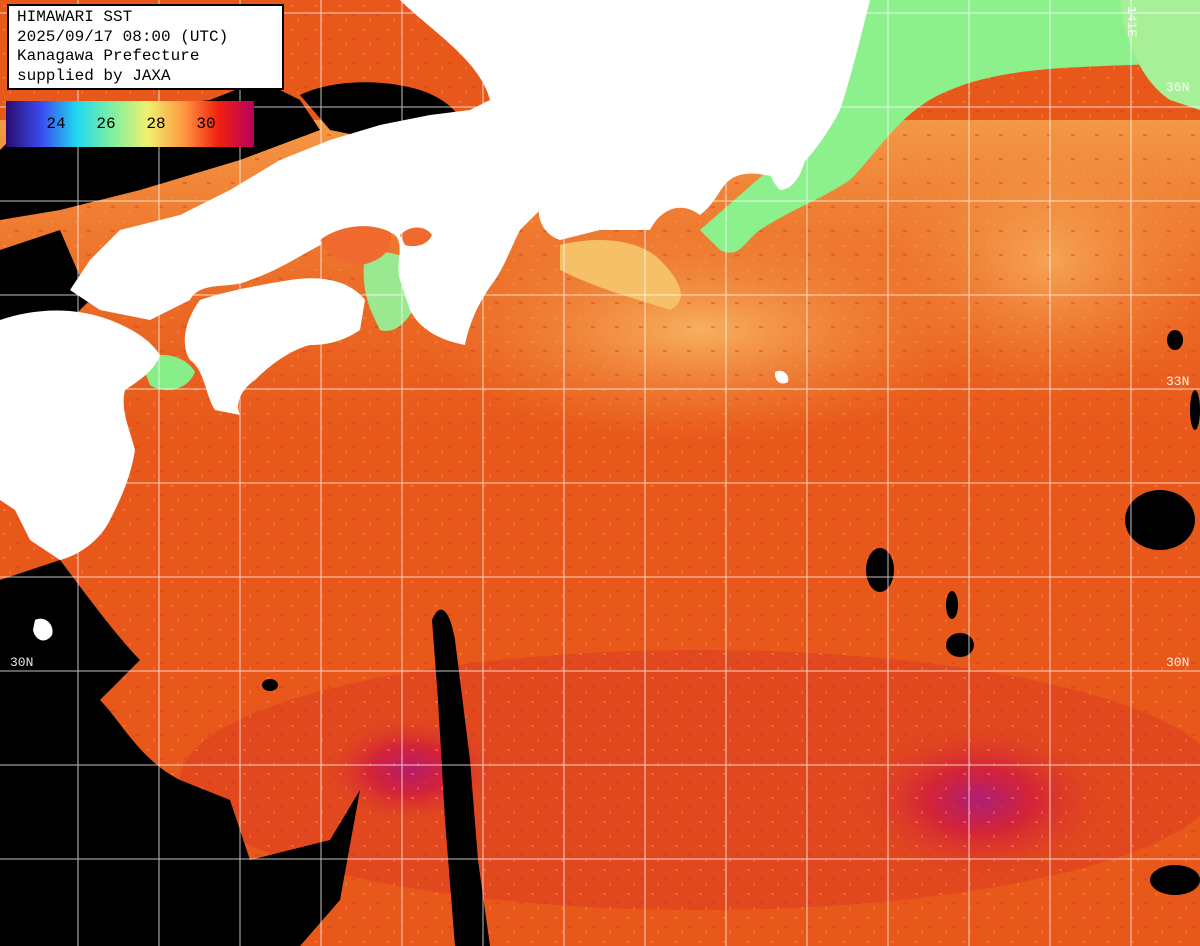 The image size is (1200, 946). Describe the element at coordinates (461, 777) in the screenshot. I see `cloud-strip` at that location.